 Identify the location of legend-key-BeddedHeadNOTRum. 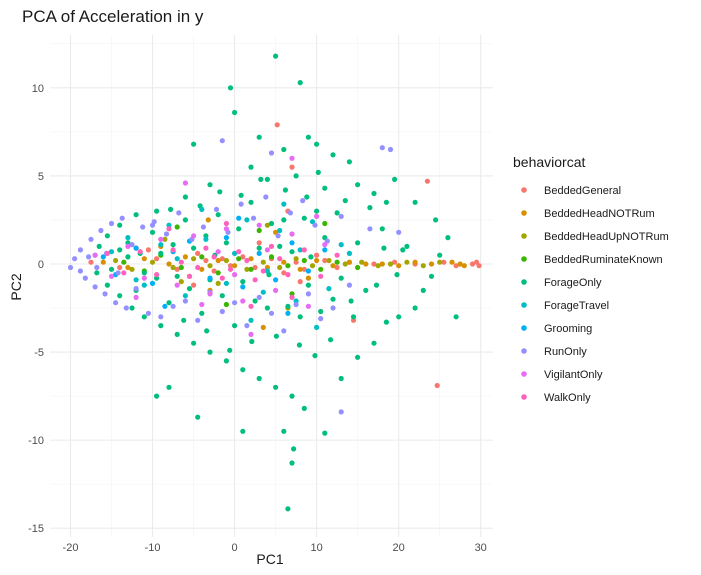
(524, 213).